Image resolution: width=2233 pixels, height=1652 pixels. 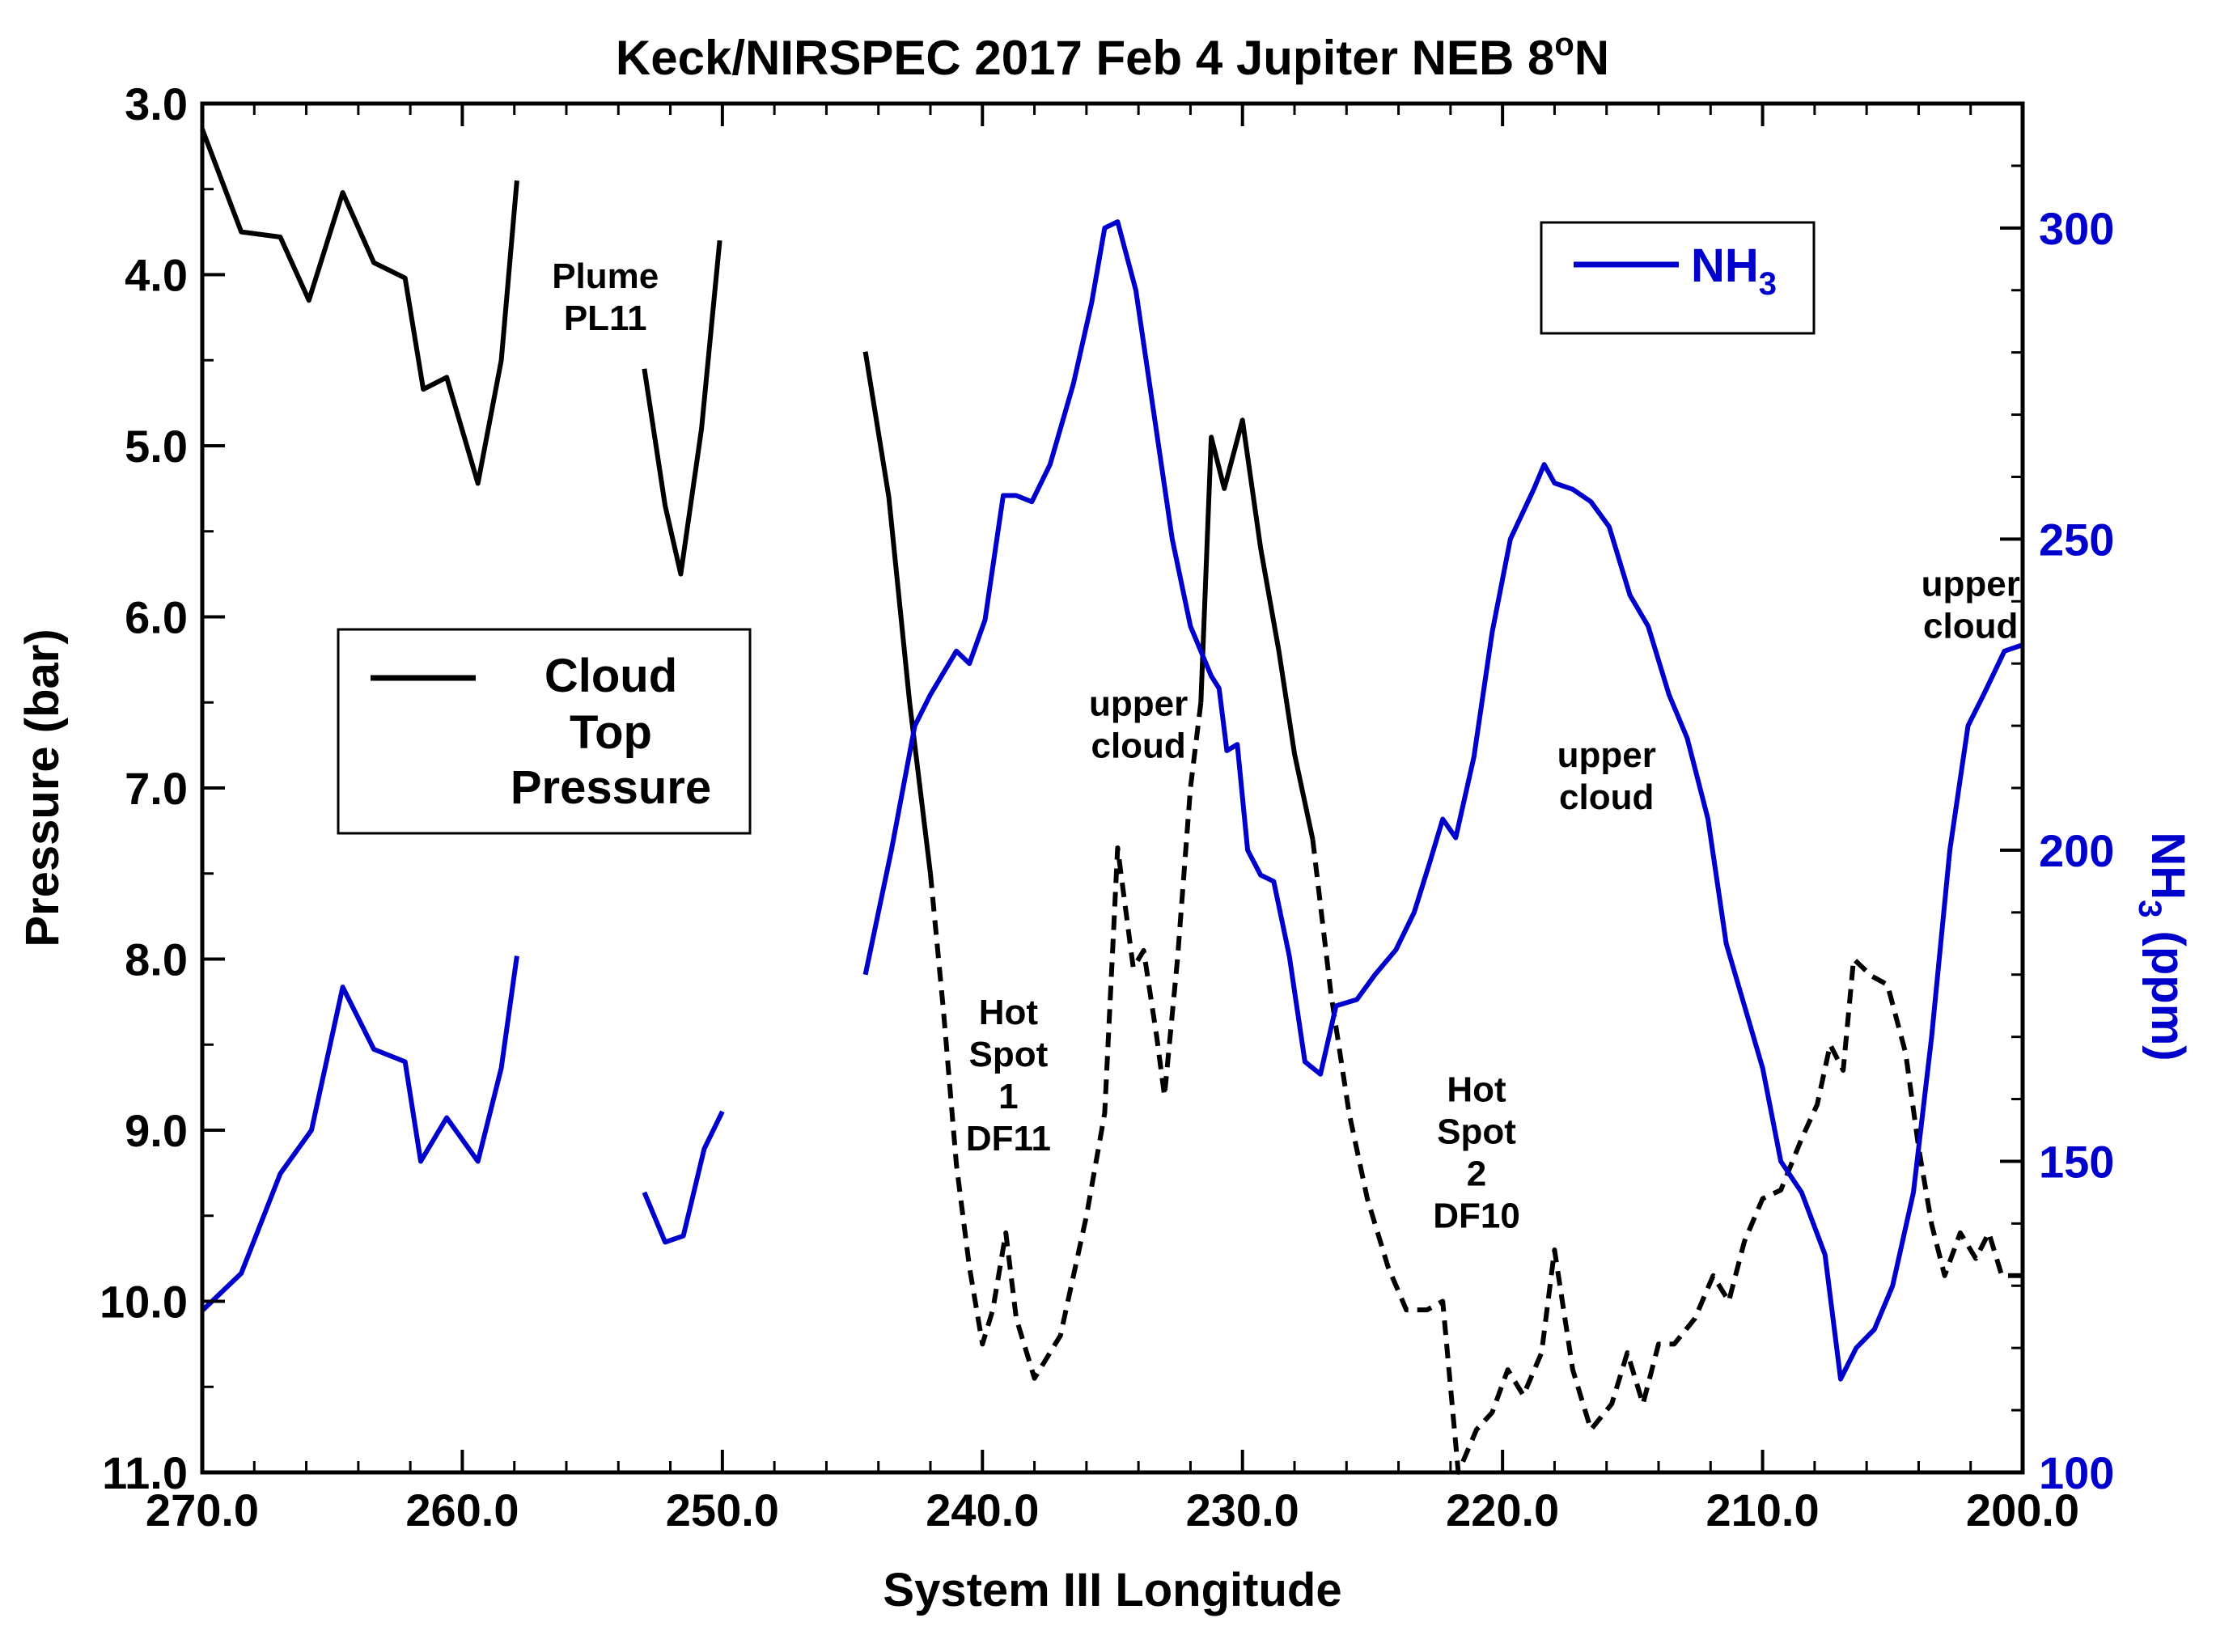 What do you see at coordinates (1591, 58) in the screenshot?
I see `chart-title-tail: N` at bounding box center [1591, 58].